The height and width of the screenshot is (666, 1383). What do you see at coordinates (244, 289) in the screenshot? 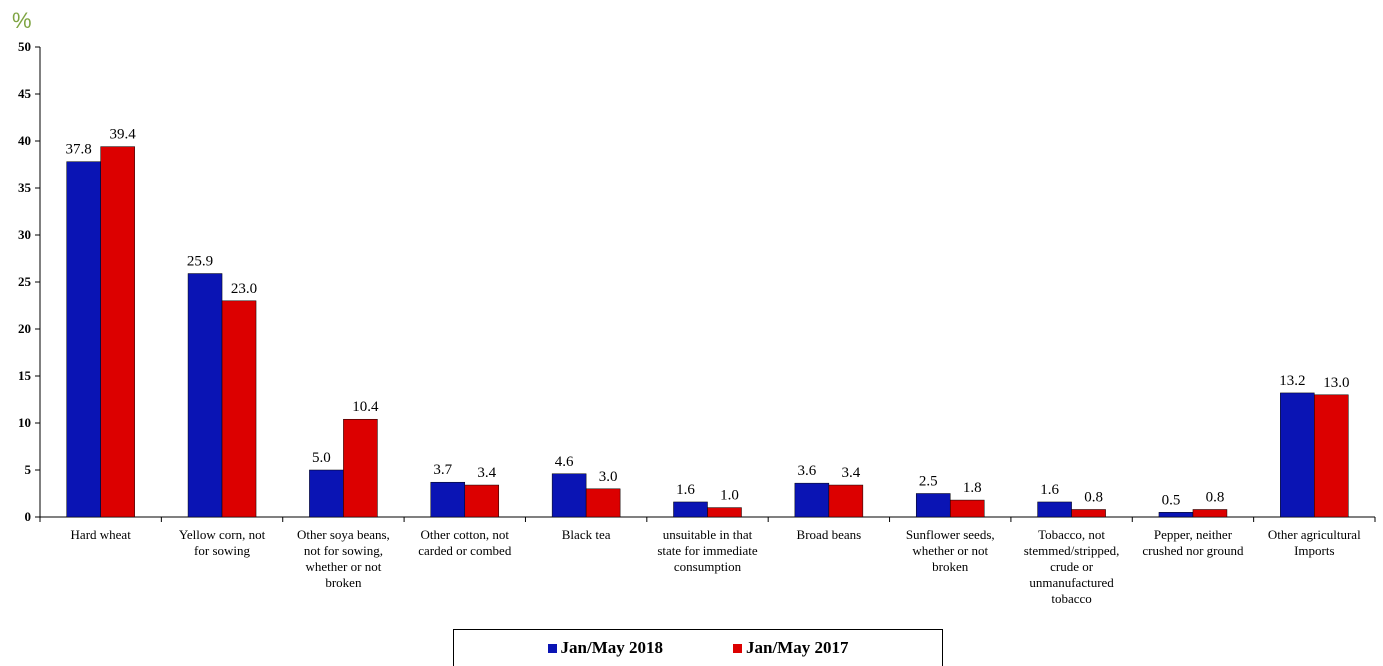
I see `data-label: 23.0` at bounding box center [244, 289].